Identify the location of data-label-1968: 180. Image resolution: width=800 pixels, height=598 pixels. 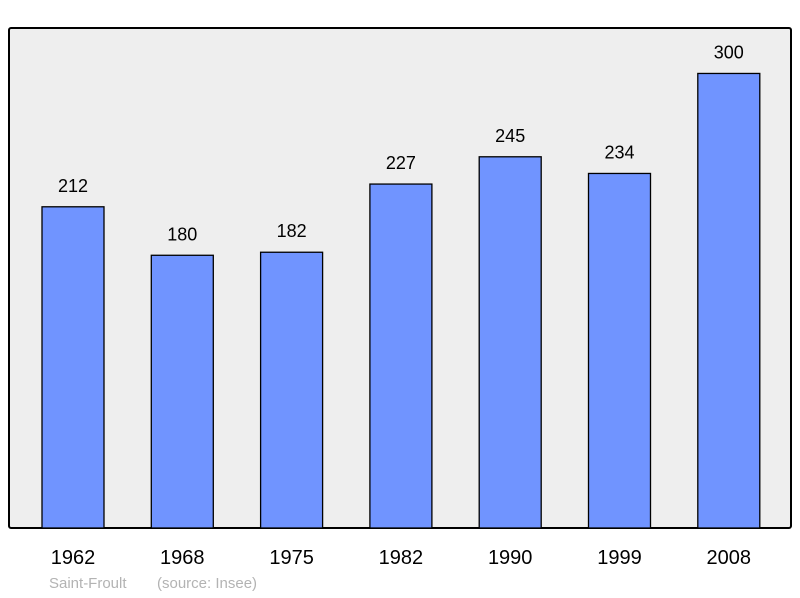
(182, 234).